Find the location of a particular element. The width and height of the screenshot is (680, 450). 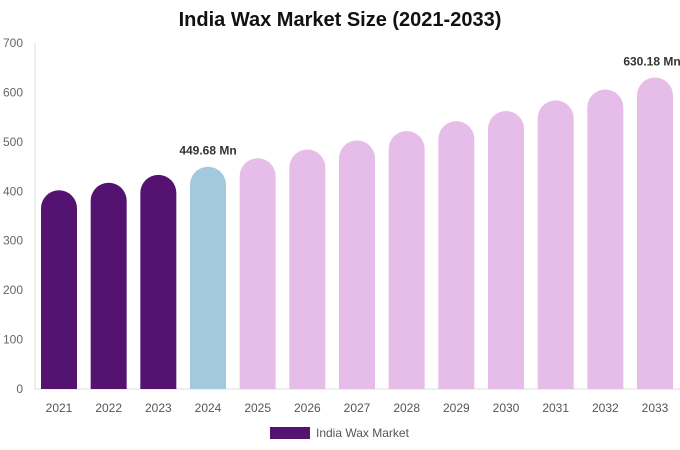

bar-2029 is located at coordinates (456, 255).